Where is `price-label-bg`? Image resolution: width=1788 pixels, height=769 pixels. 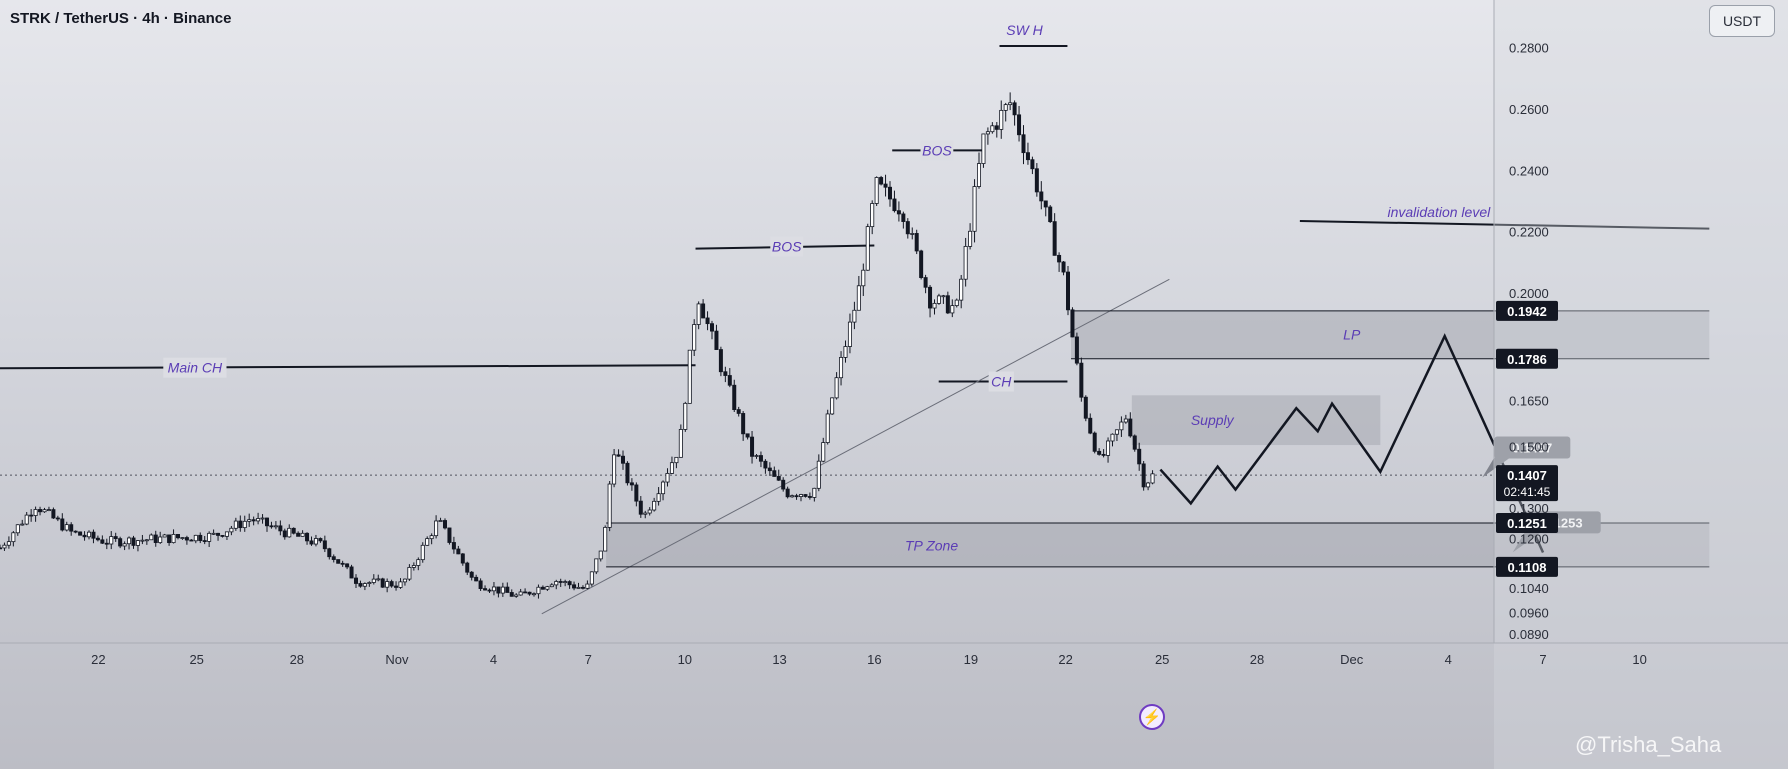
price-label-bg is located at coordinates (1527, 310).